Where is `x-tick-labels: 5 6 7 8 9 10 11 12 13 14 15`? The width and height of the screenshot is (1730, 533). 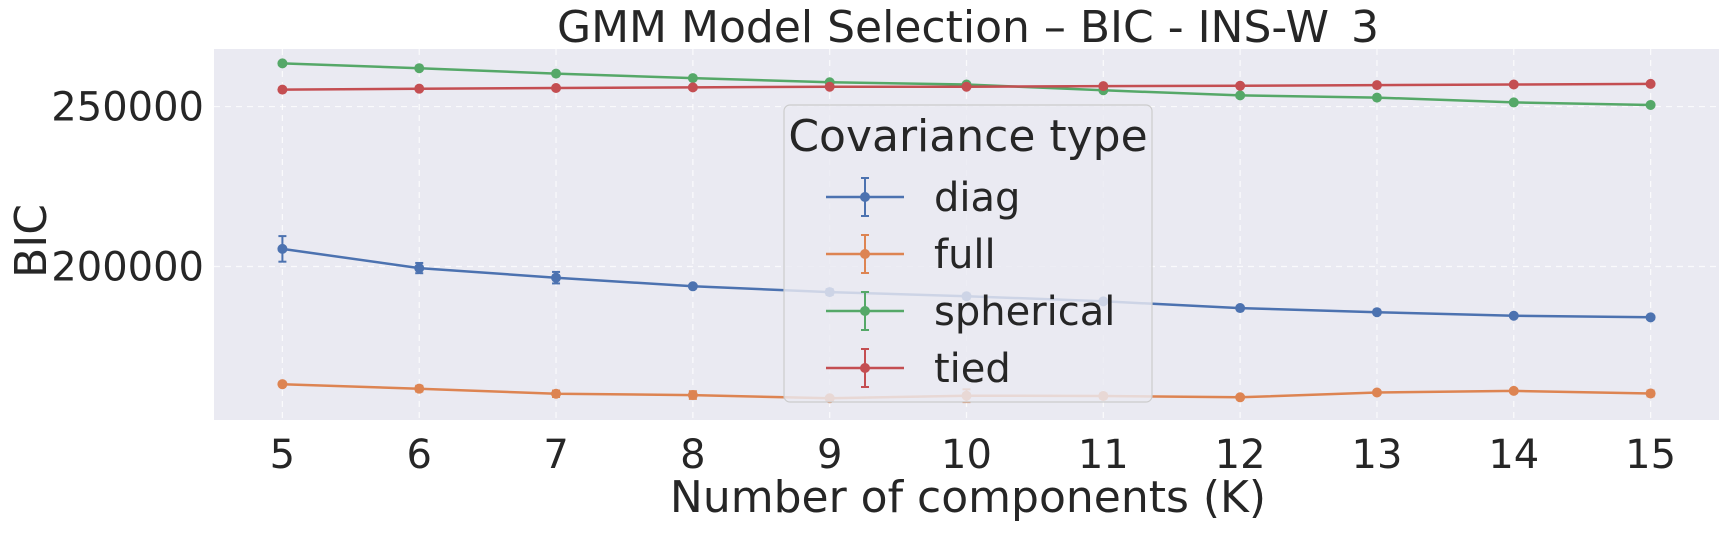 x-tick-labels: 5 6 7 8 9 10 11 12 13 14 15 is located at coordinates (973, 455).